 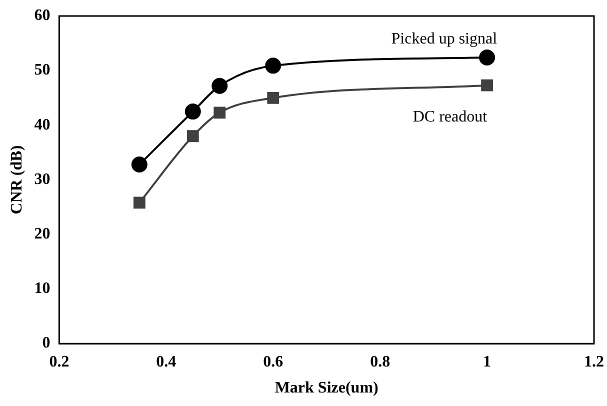 I want to click on x-tick-label: 0.2, so click(x=59, y=361).